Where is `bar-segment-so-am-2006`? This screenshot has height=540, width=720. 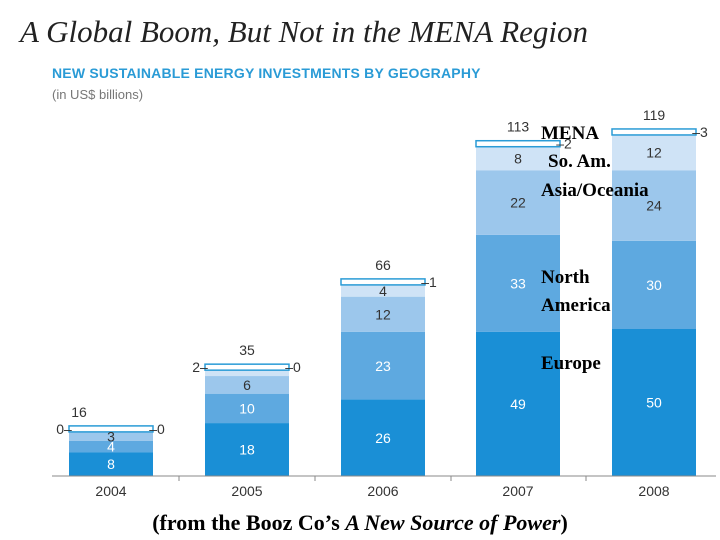
bar-segment-so-am-2006 is located at coordinates (383, 290).